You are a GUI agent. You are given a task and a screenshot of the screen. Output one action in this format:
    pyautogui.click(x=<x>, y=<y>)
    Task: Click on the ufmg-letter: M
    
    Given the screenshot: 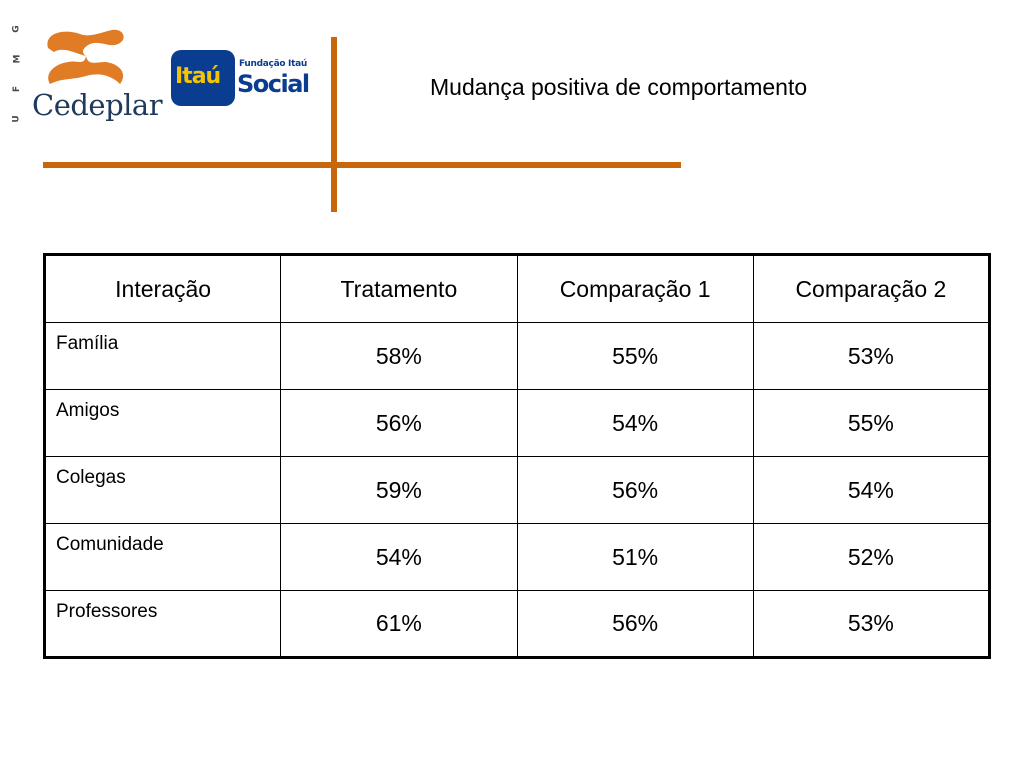 What is the action you would take?
    pyautogui.click(x=17, y=59)
    